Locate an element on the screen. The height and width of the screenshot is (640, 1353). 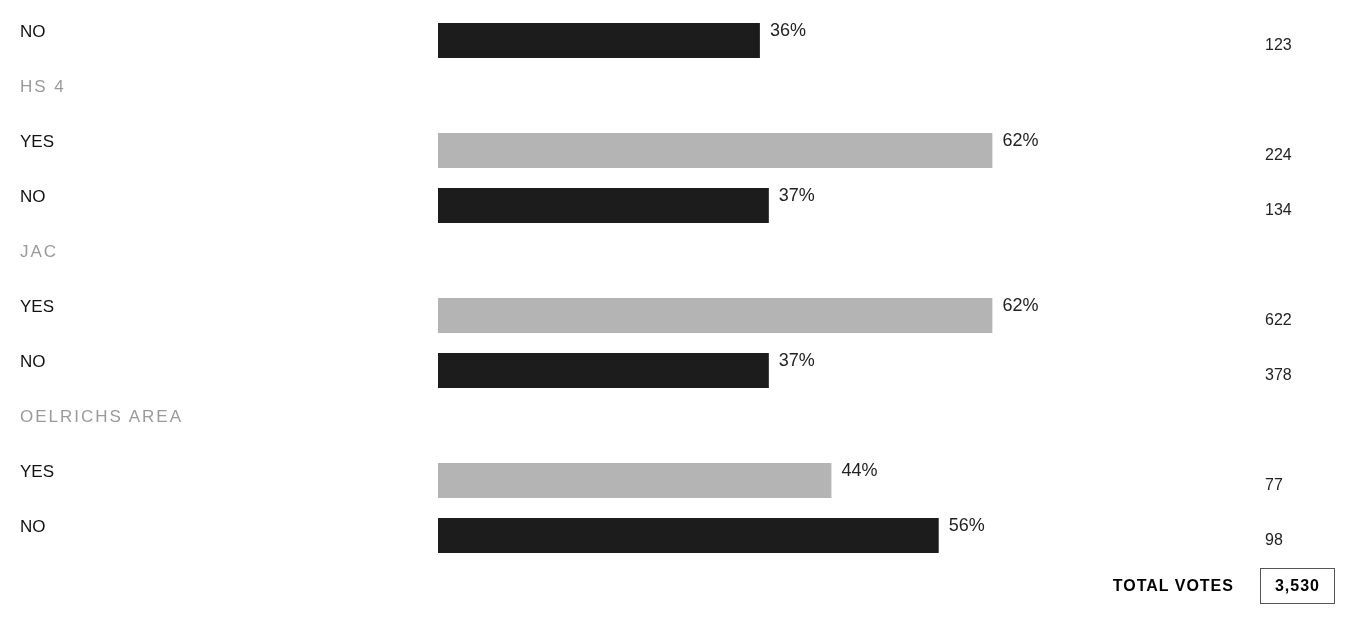
text: 77 is located at coordinates (1274, 485).